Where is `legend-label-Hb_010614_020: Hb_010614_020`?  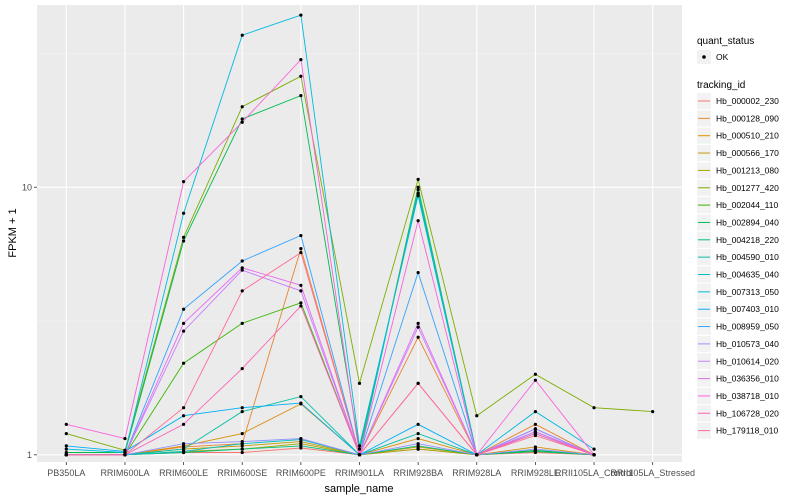 legend-label-Hb_010614_020: Hb_010614_020 is located at coordinates (747, 361).